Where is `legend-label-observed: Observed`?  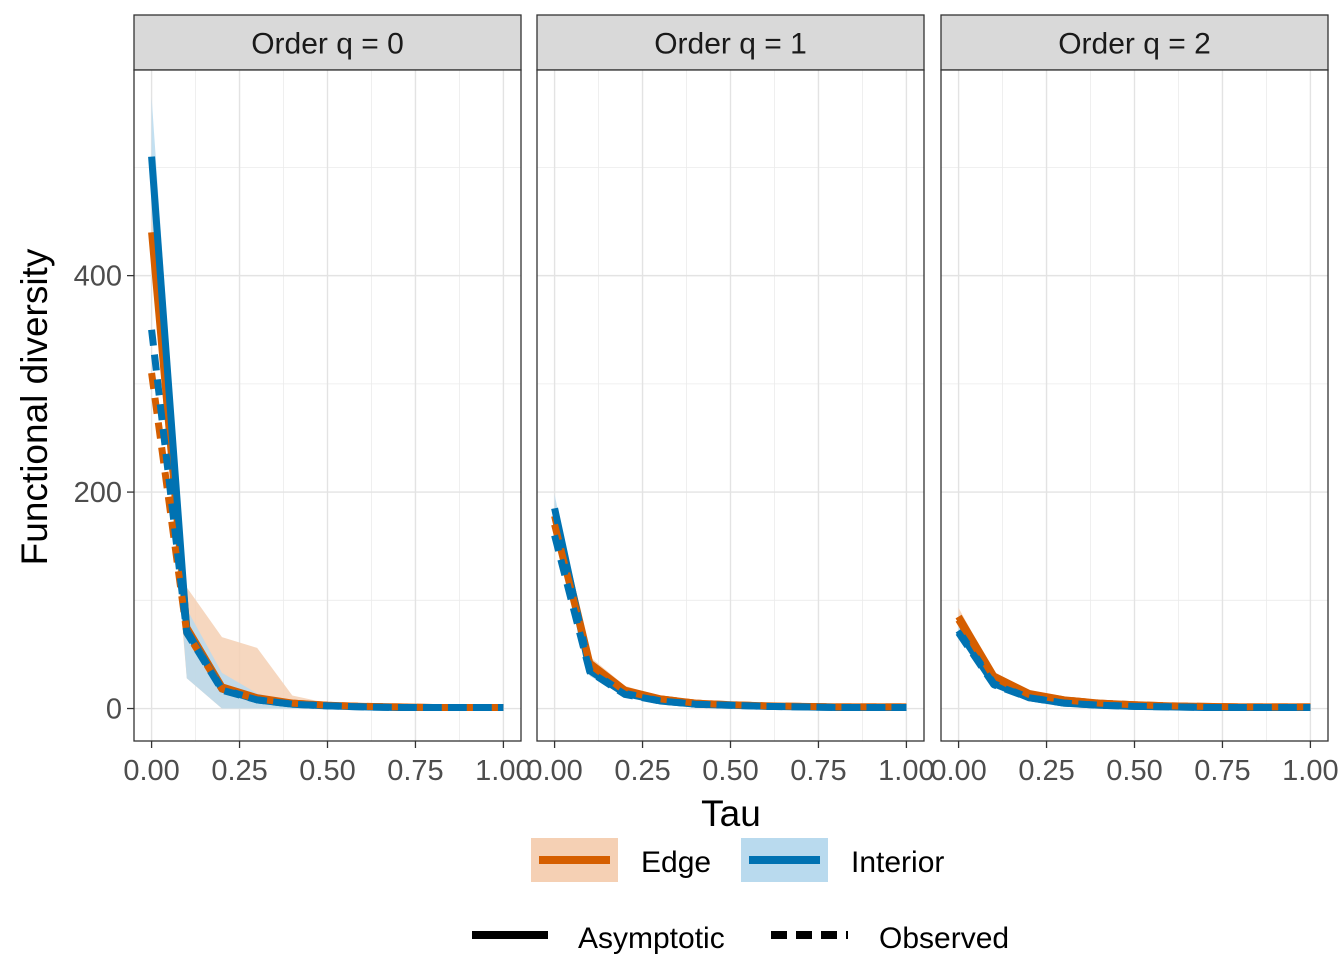
legend-label-observed: Observed is located at coordinates (944, 938).